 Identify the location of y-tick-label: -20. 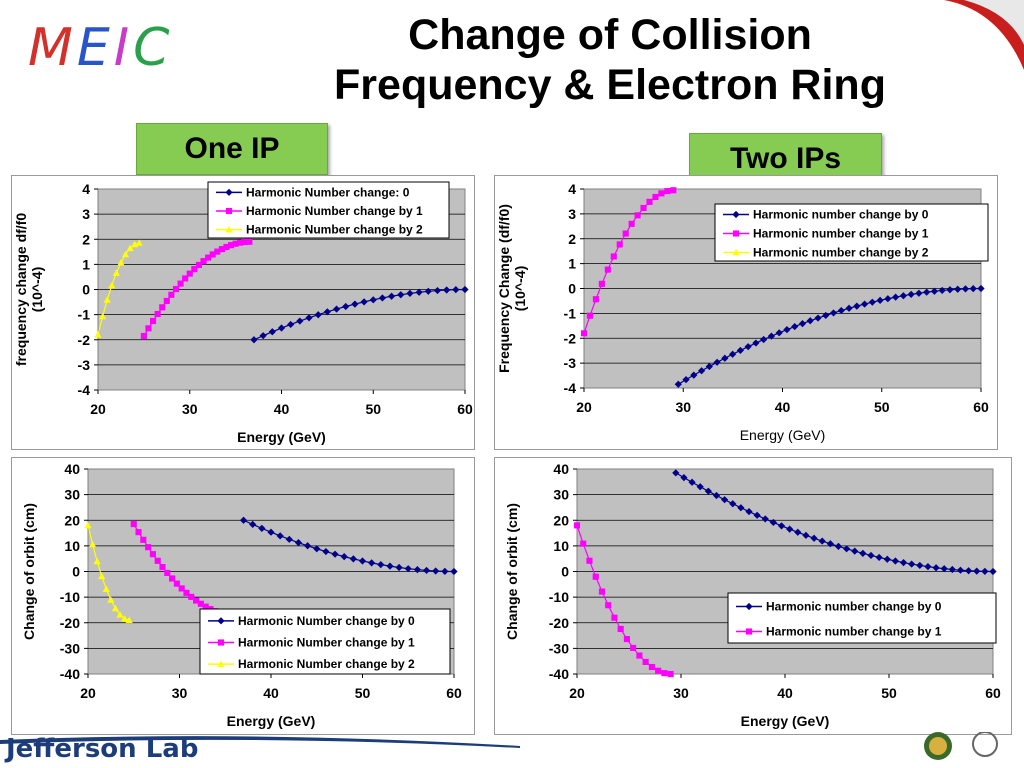
(70, 623).